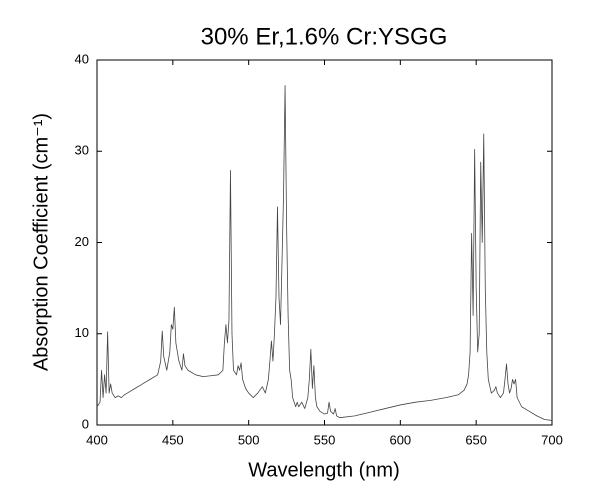  Describe the element at coordinates (82, 332) in the screenshot. I see `y-tick-label: 10` at that location.